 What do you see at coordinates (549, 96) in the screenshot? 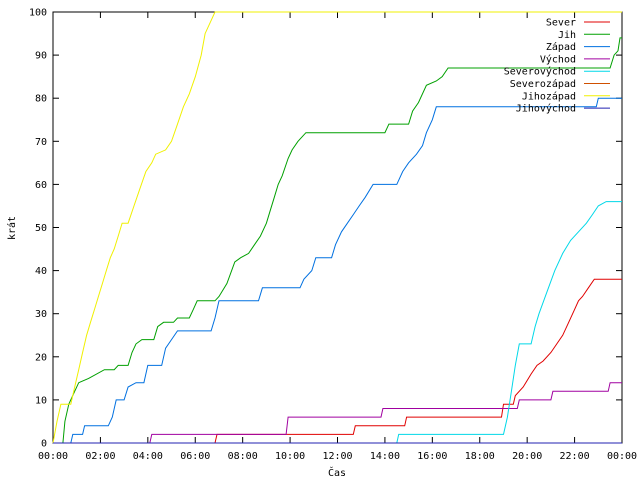
I see `legend-label: Jihozápad` at bounding box center [549, 96].